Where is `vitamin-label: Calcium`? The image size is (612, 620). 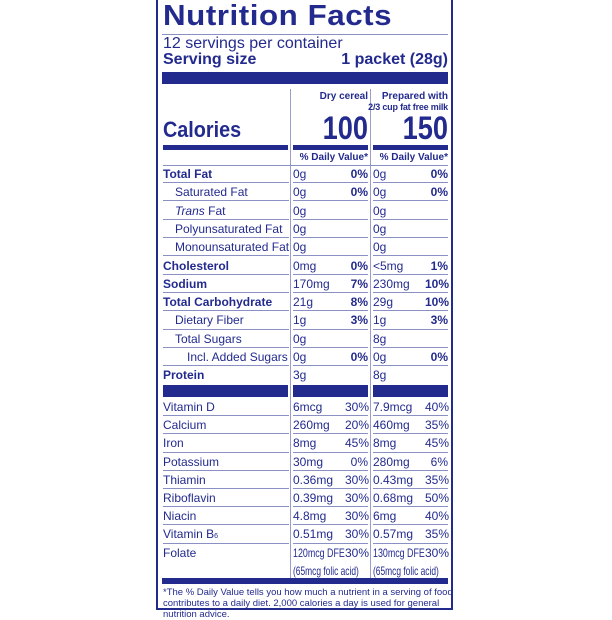 vitamin-label: Calcium is located at coordinates (184, 425).